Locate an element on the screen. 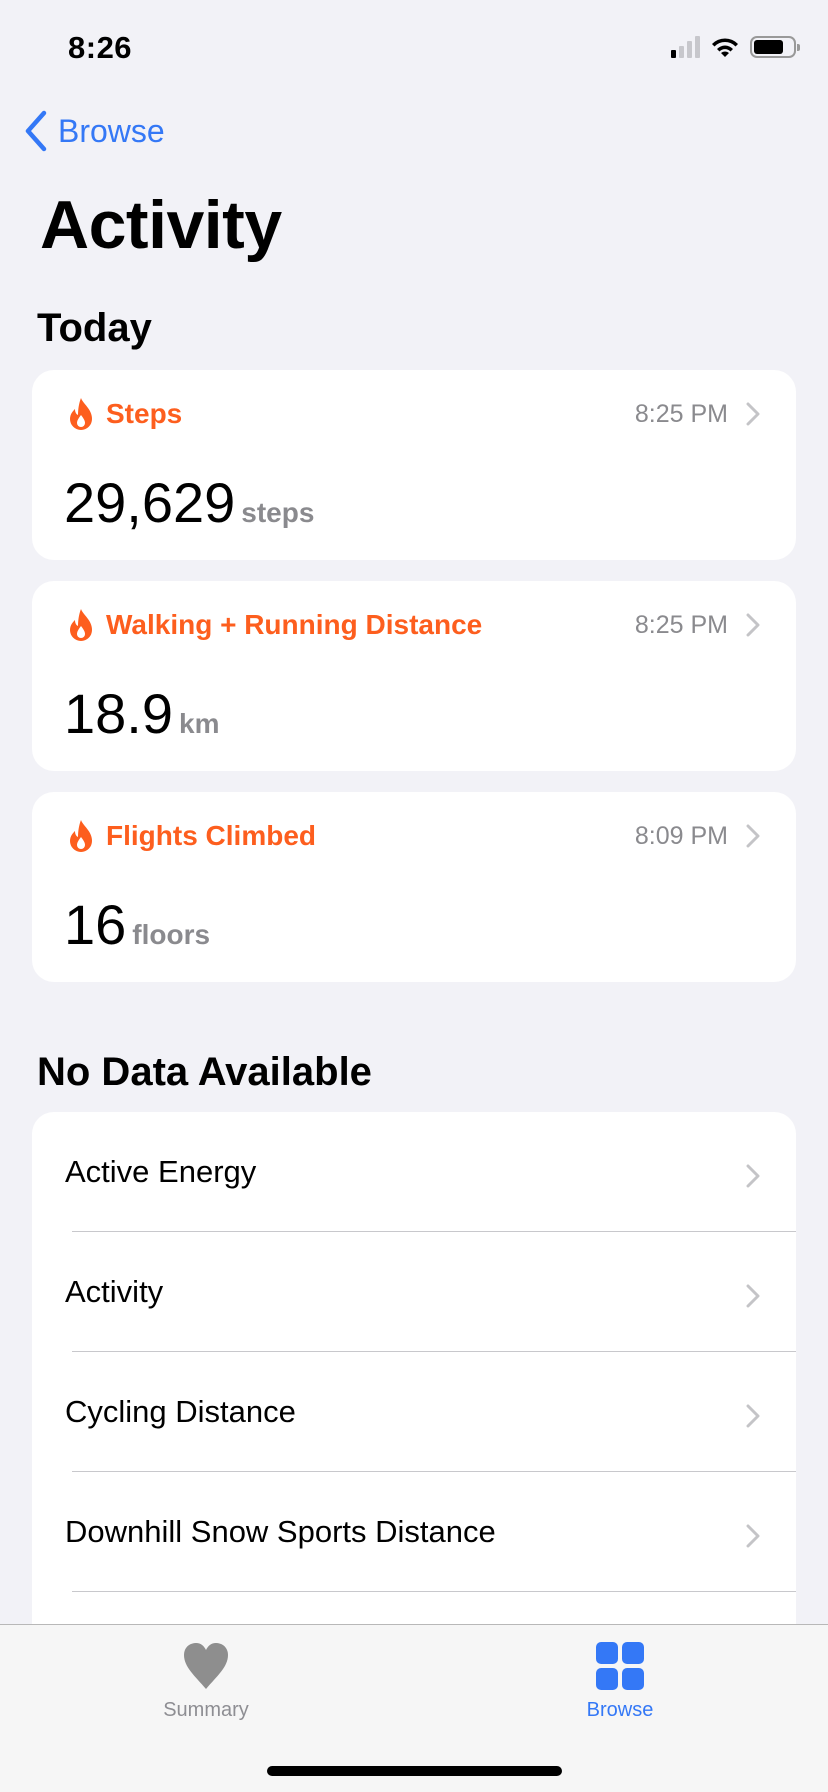 This screenshot has width=828, height=1792. metric-header: Steps 8:25 PM is located at coordinates (414, 414).